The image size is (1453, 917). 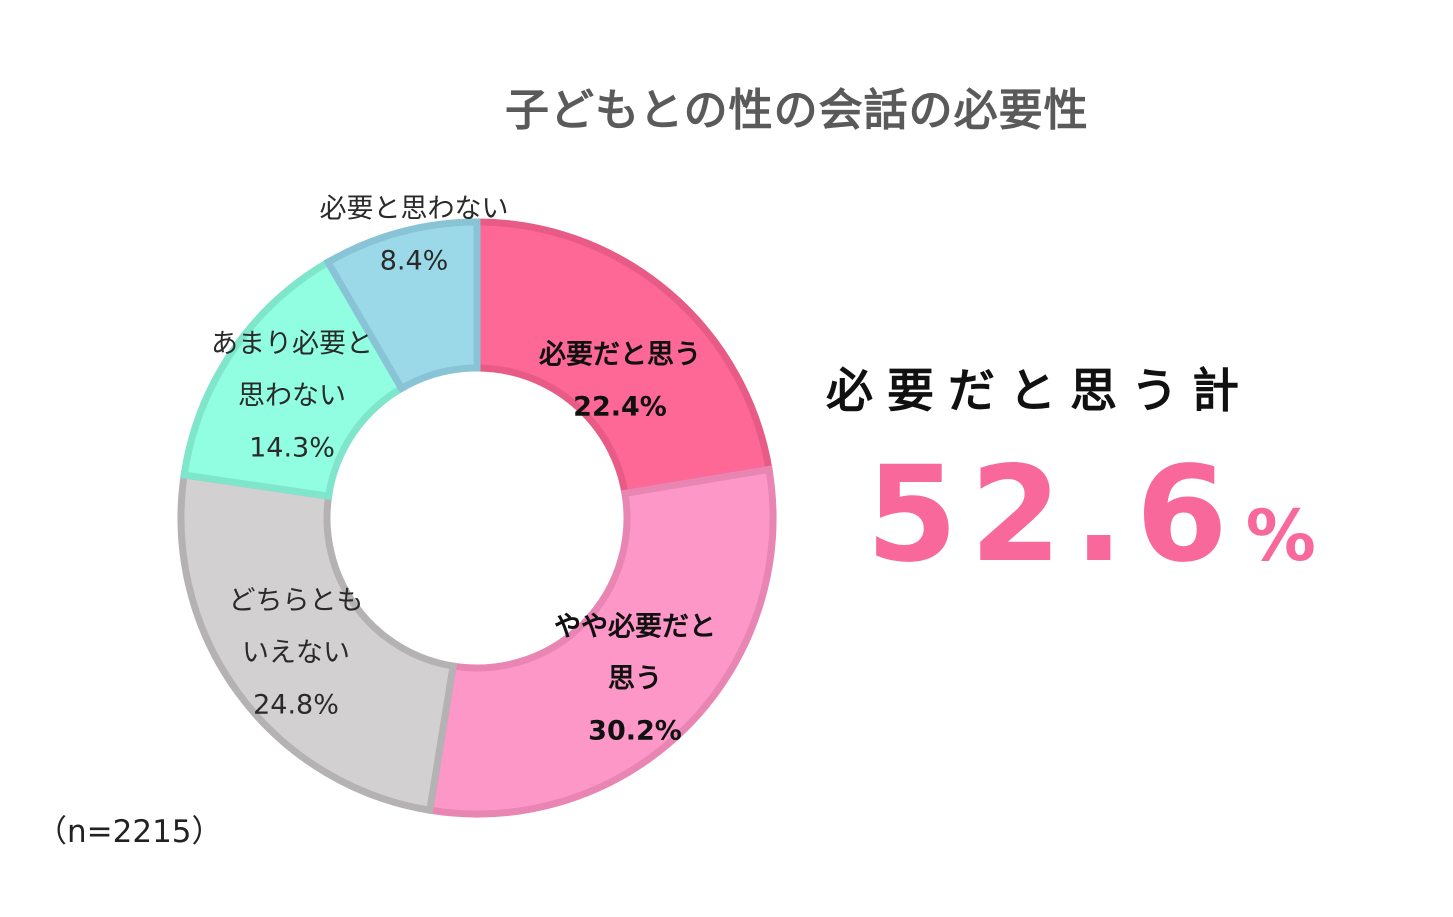 I want to click on slice-yaya-hitsuyo-category-label: 思う, so click(x=635, y=679).